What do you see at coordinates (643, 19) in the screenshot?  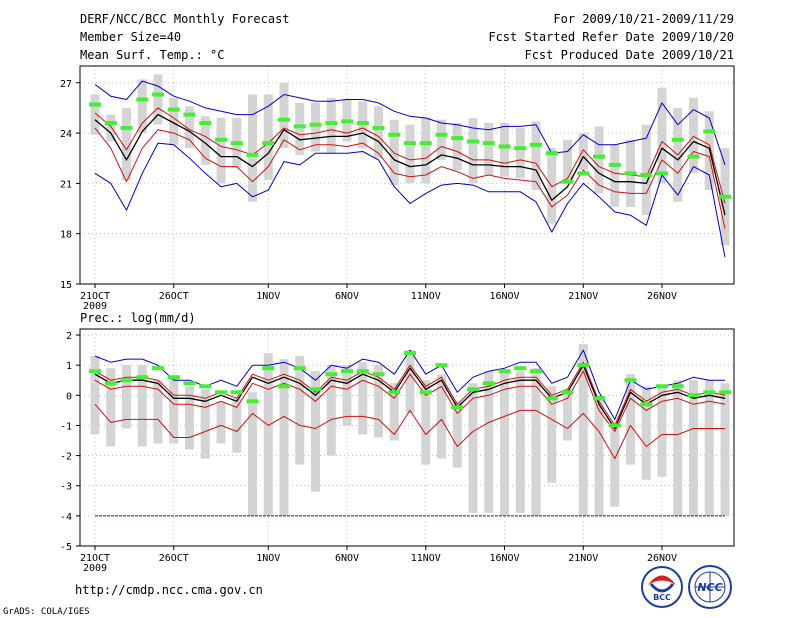 I see `forecast-period: For 2009/10/21-2009/11/29` at bounding box center [643, 19].